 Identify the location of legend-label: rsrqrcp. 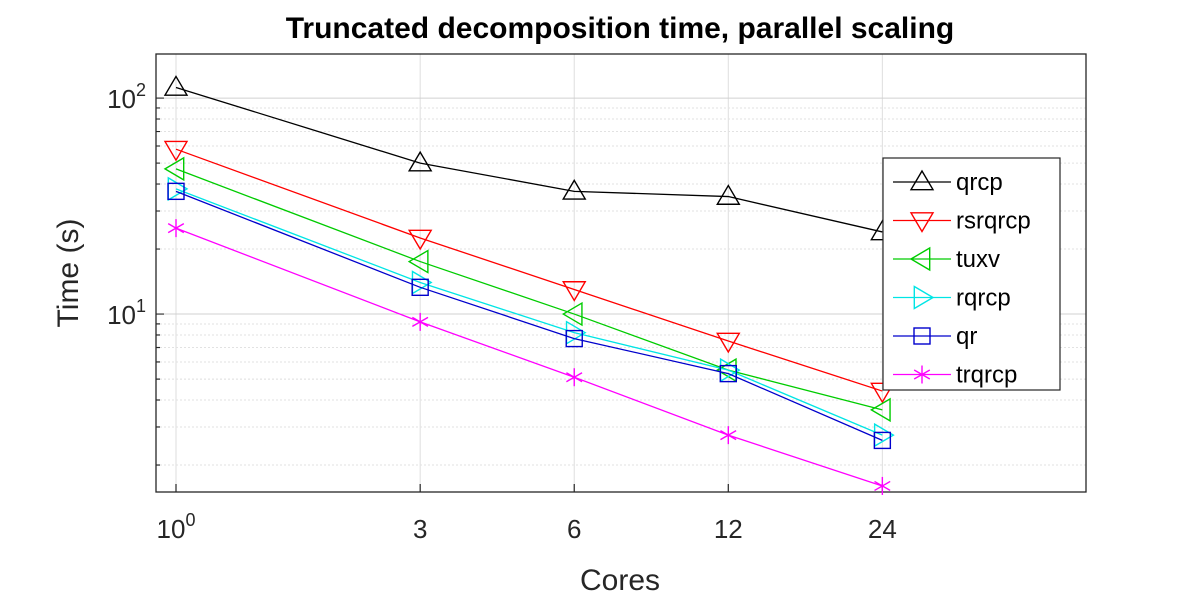
(993, 221).